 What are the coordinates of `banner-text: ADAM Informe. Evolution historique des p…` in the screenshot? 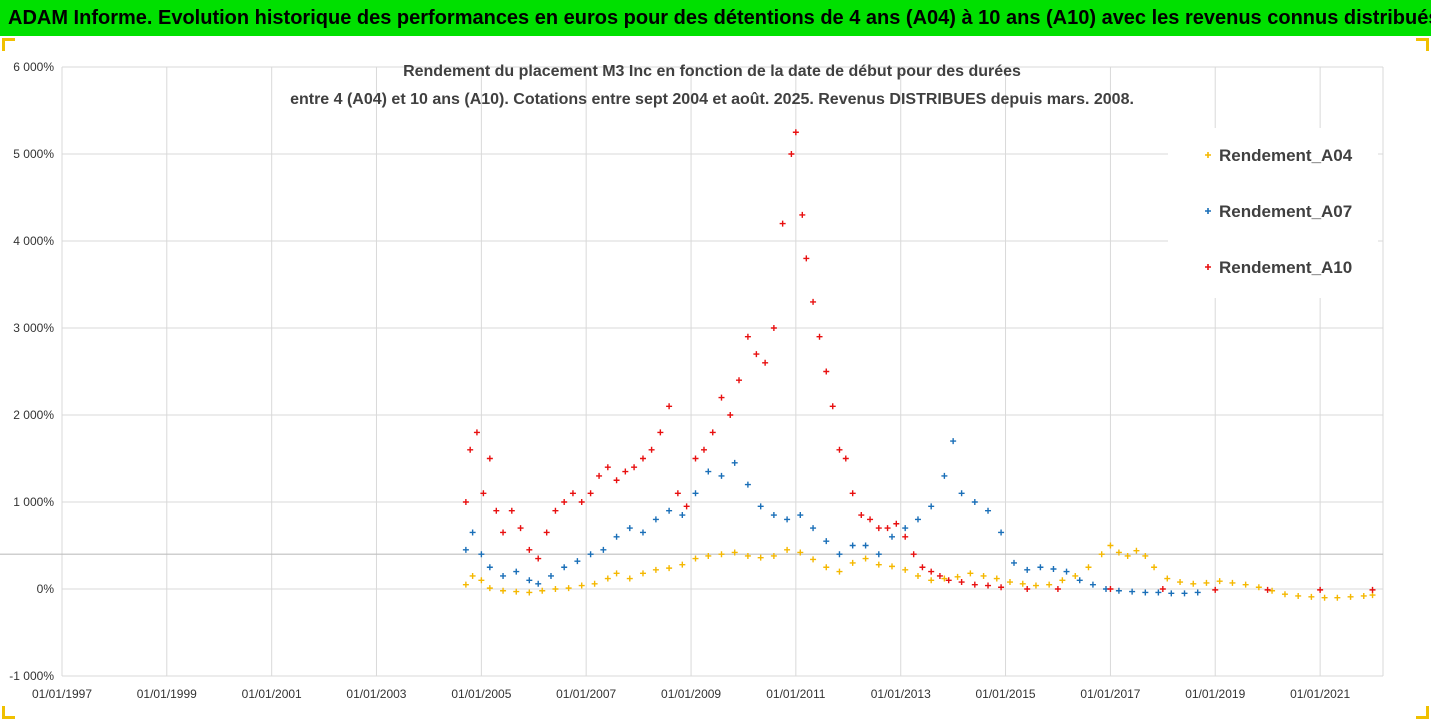 It's located at (719, 18).